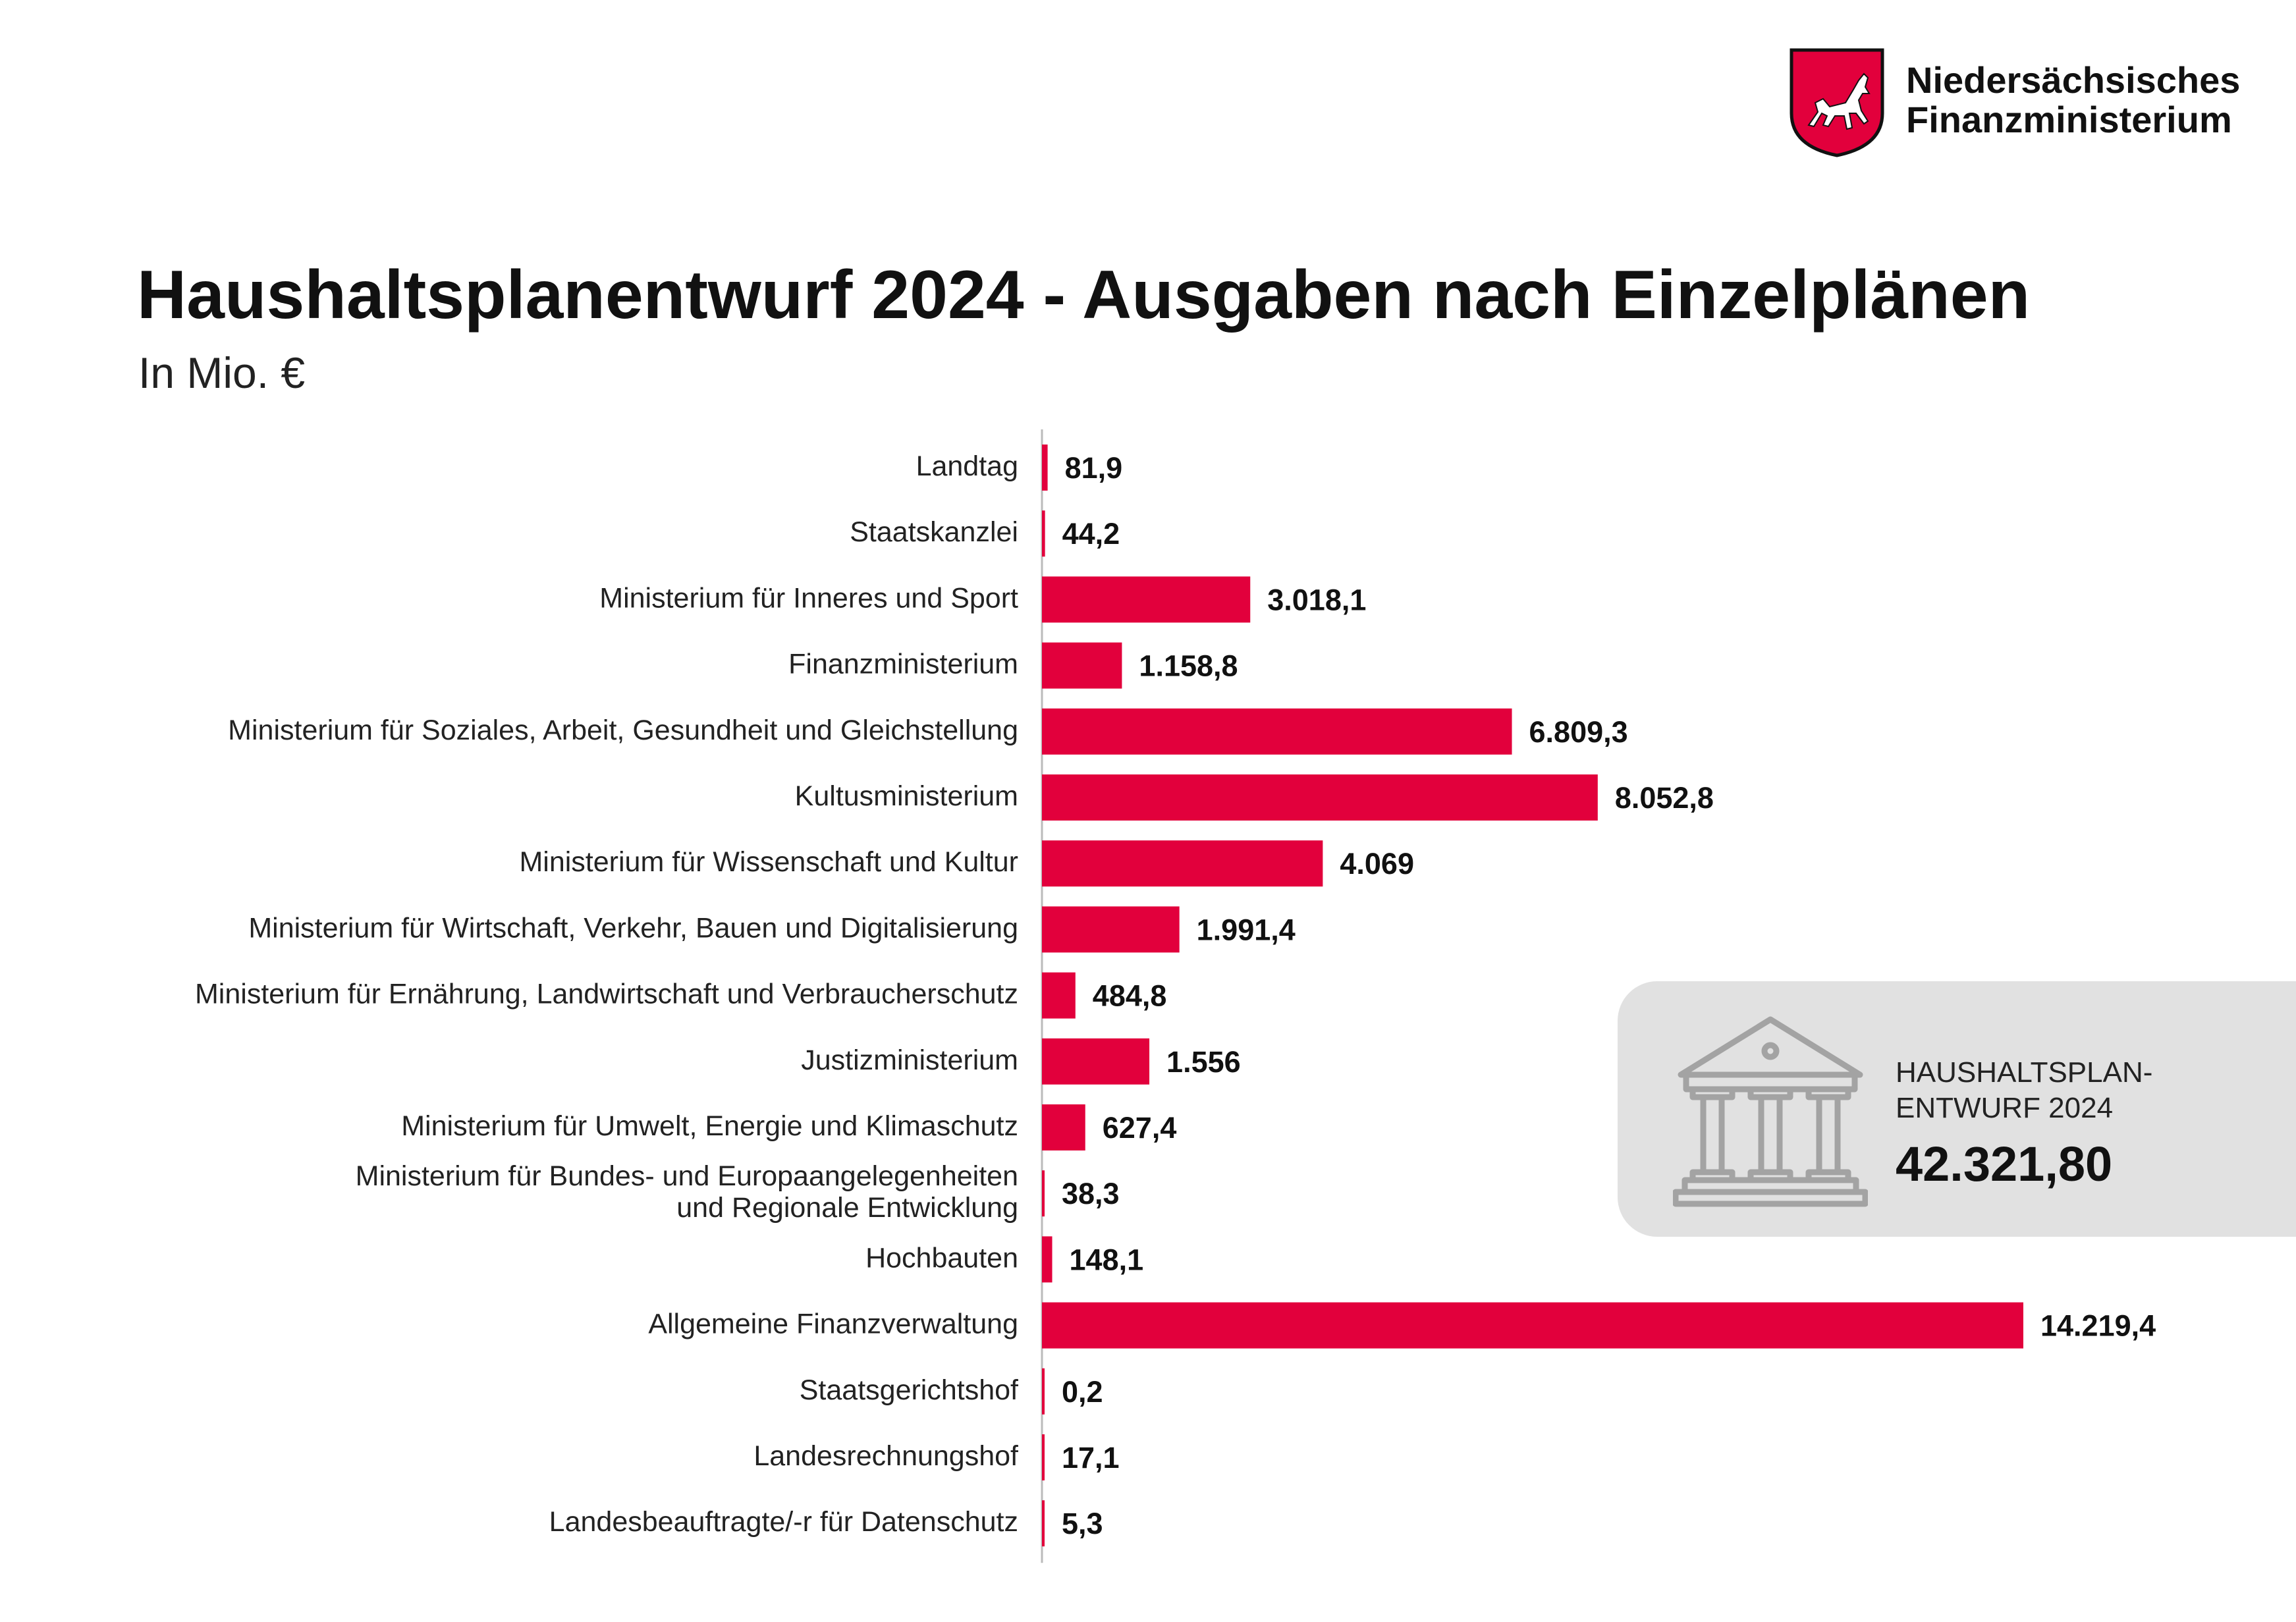 This screenshot has width=2296, height=1622. Describe the element at coordinates (2004, 1164) in the screenshot. I see `total-value: 42.321,80` at that location.